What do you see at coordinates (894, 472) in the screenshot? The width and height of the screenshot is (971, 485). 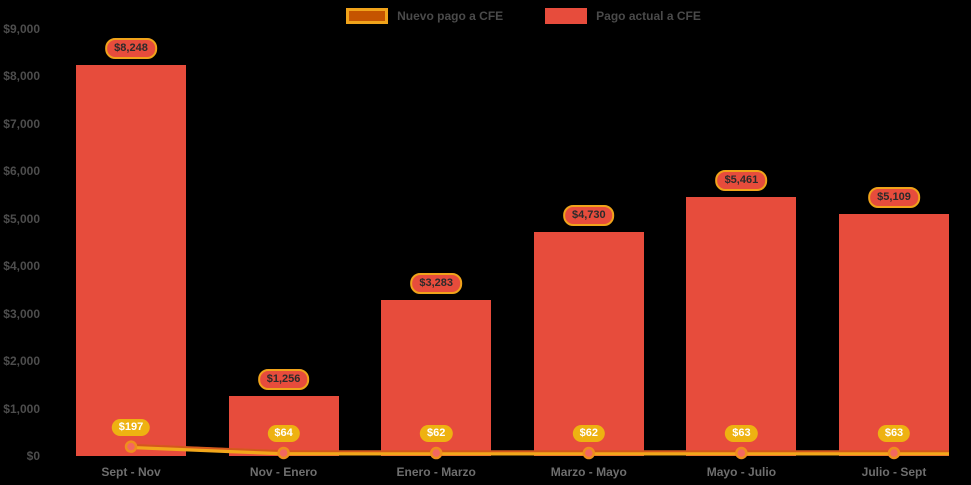 I see `x-axis-category-label: Julio - Sept` at bounding box center [894, 472].